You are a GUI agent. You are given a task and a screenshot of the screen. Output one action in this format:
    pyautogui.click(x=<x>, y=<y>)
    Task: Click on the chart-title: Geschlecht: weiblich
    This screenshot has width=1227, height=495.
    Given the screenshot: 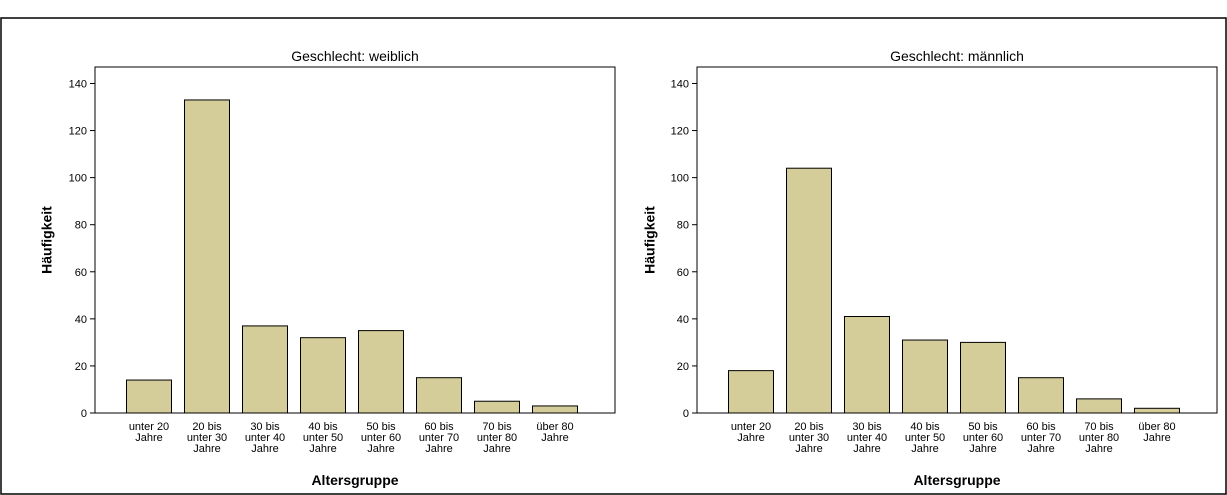 What is the action you would take?
    pyautogui.click(x=355, y=56)
    